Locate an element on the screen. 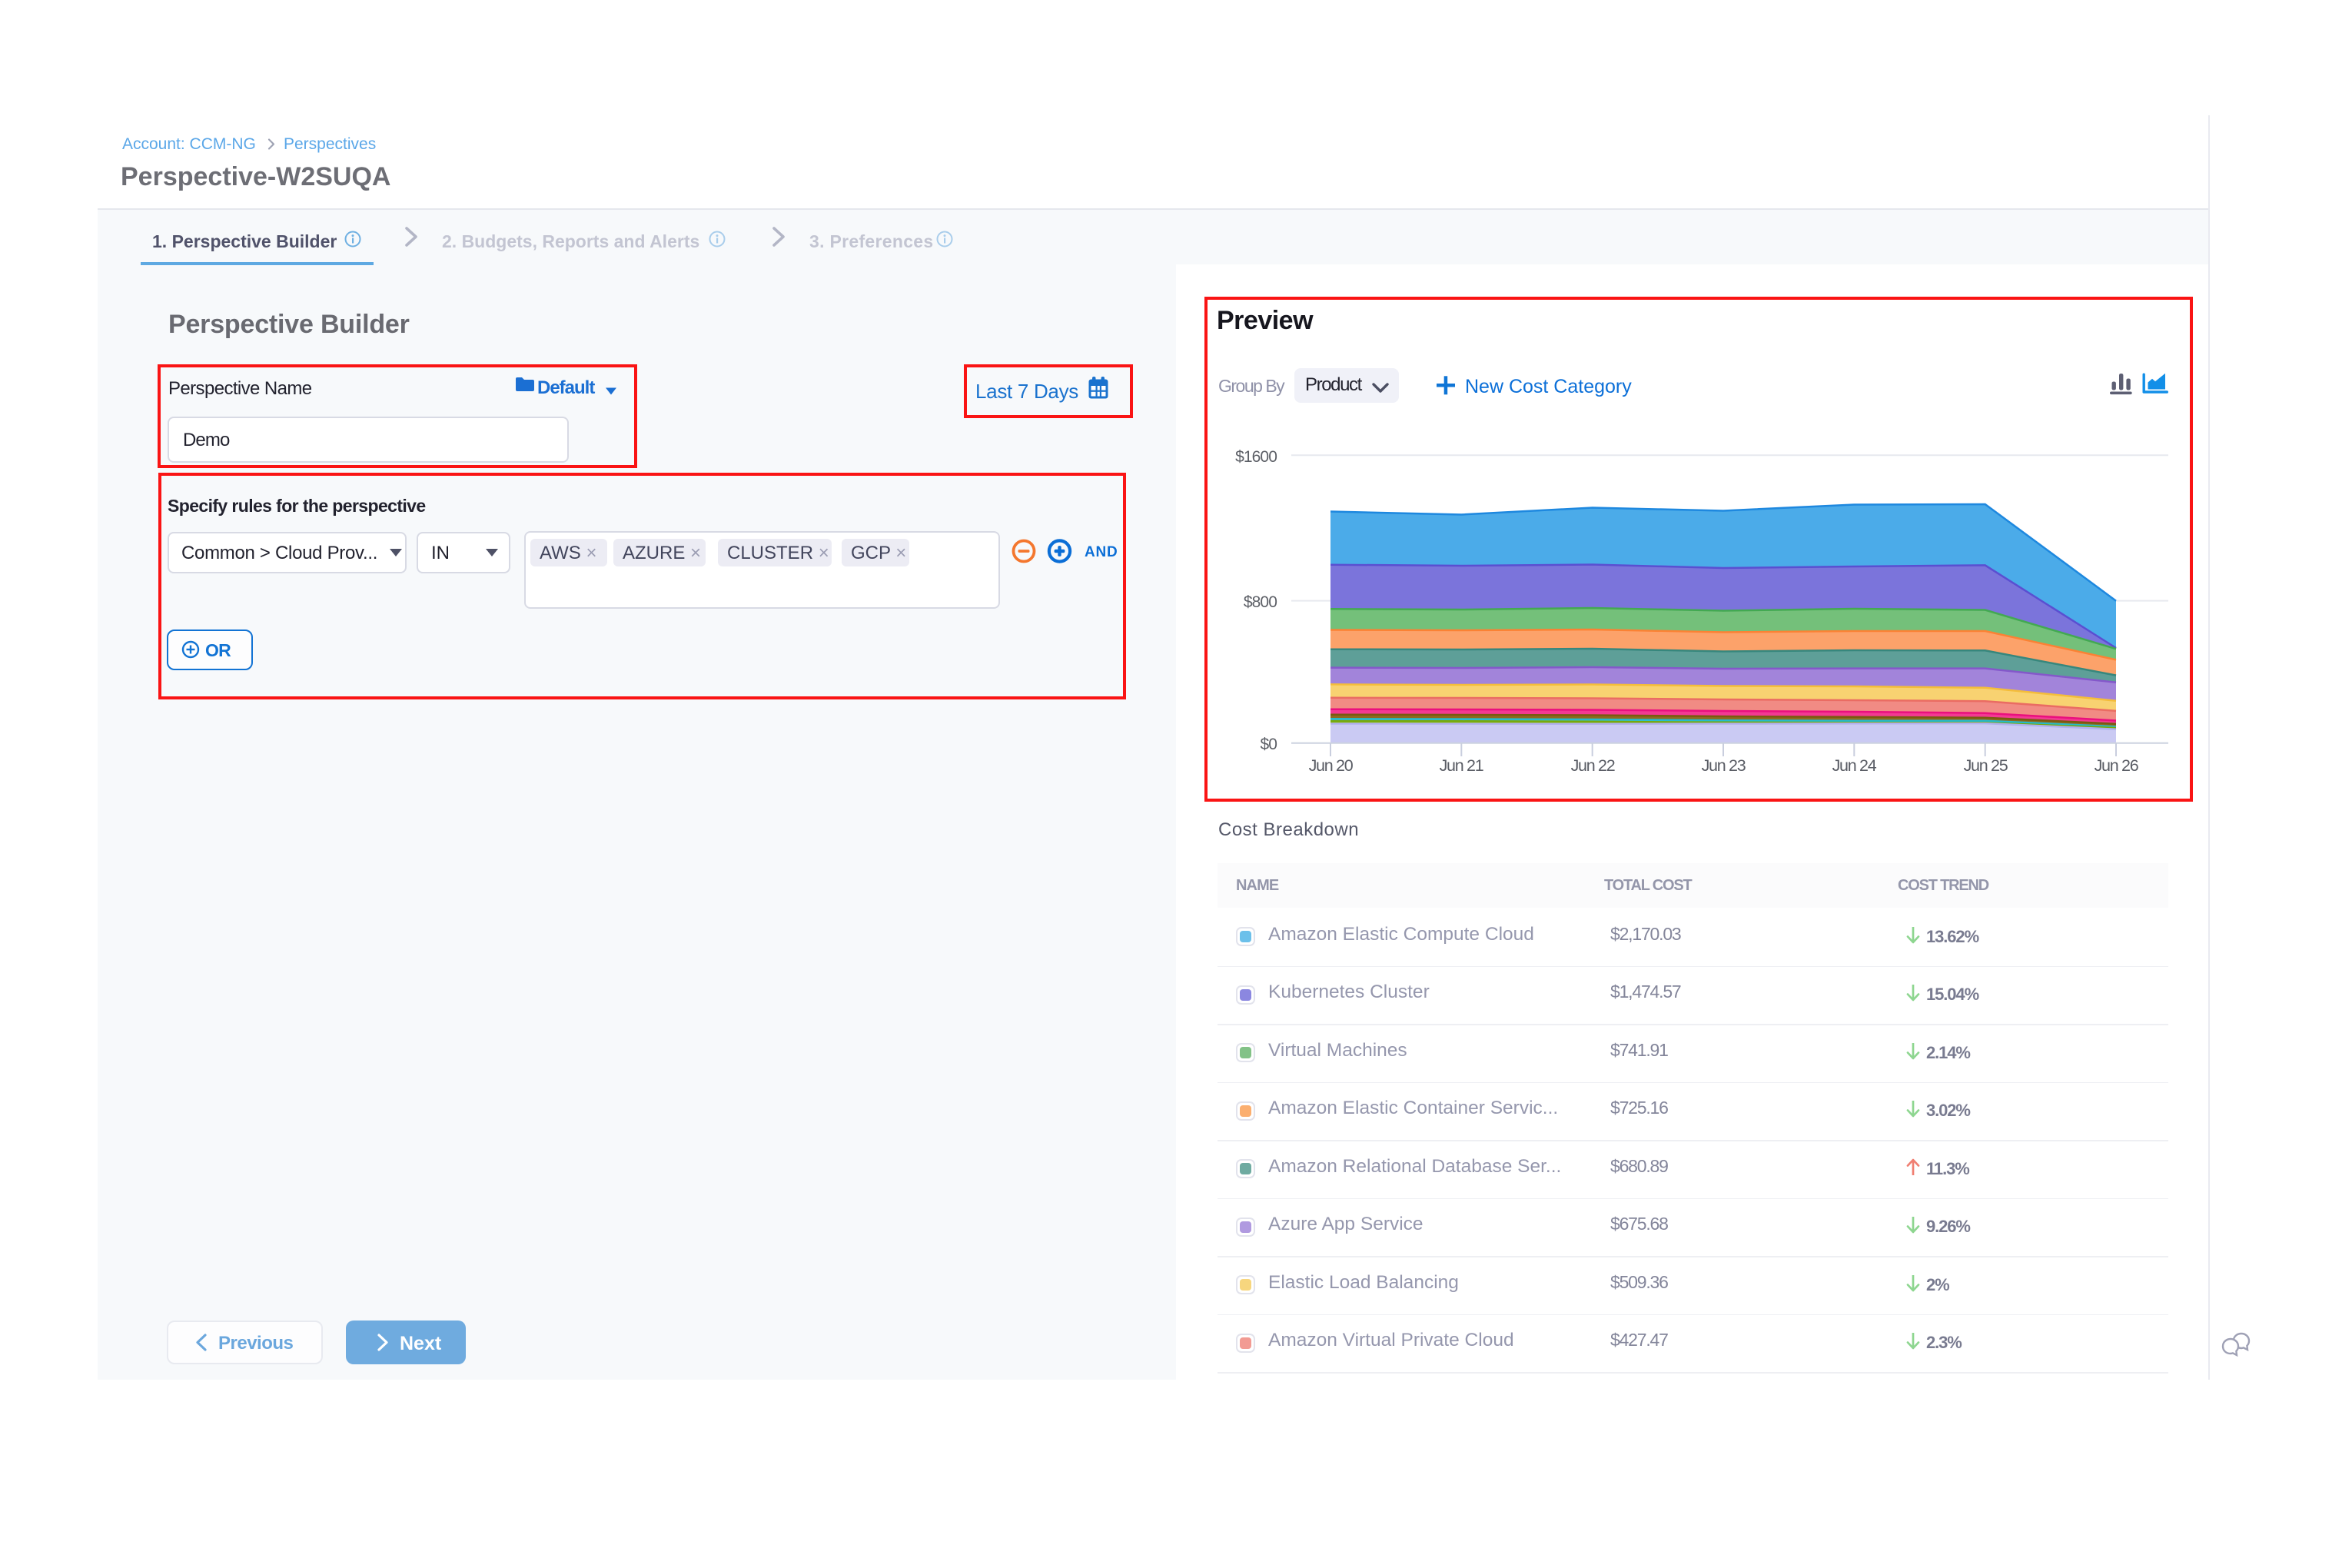 This screenshot has width=2352, height=1568. svg-text: Jun 26 is located at coordinates (2117, 765).